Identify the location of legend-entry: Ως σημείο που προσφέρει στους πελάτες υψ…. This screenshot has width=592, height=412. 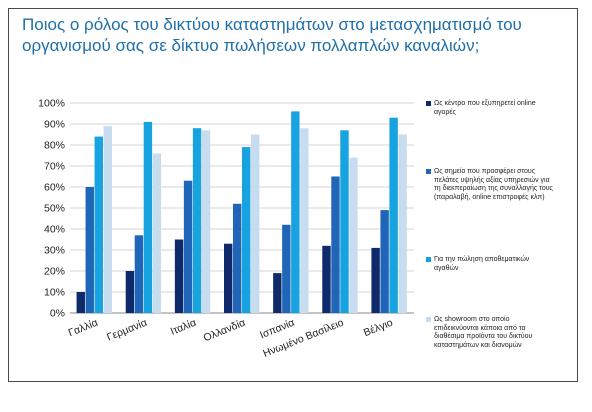
(490, 185).